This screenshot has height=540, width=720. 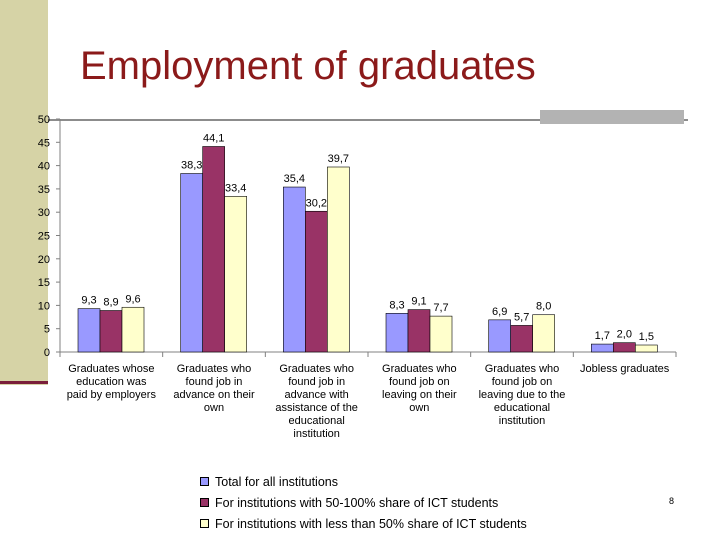 I want to click on x-category-label-line: Jobless graduates, so click(x=625, y=369).